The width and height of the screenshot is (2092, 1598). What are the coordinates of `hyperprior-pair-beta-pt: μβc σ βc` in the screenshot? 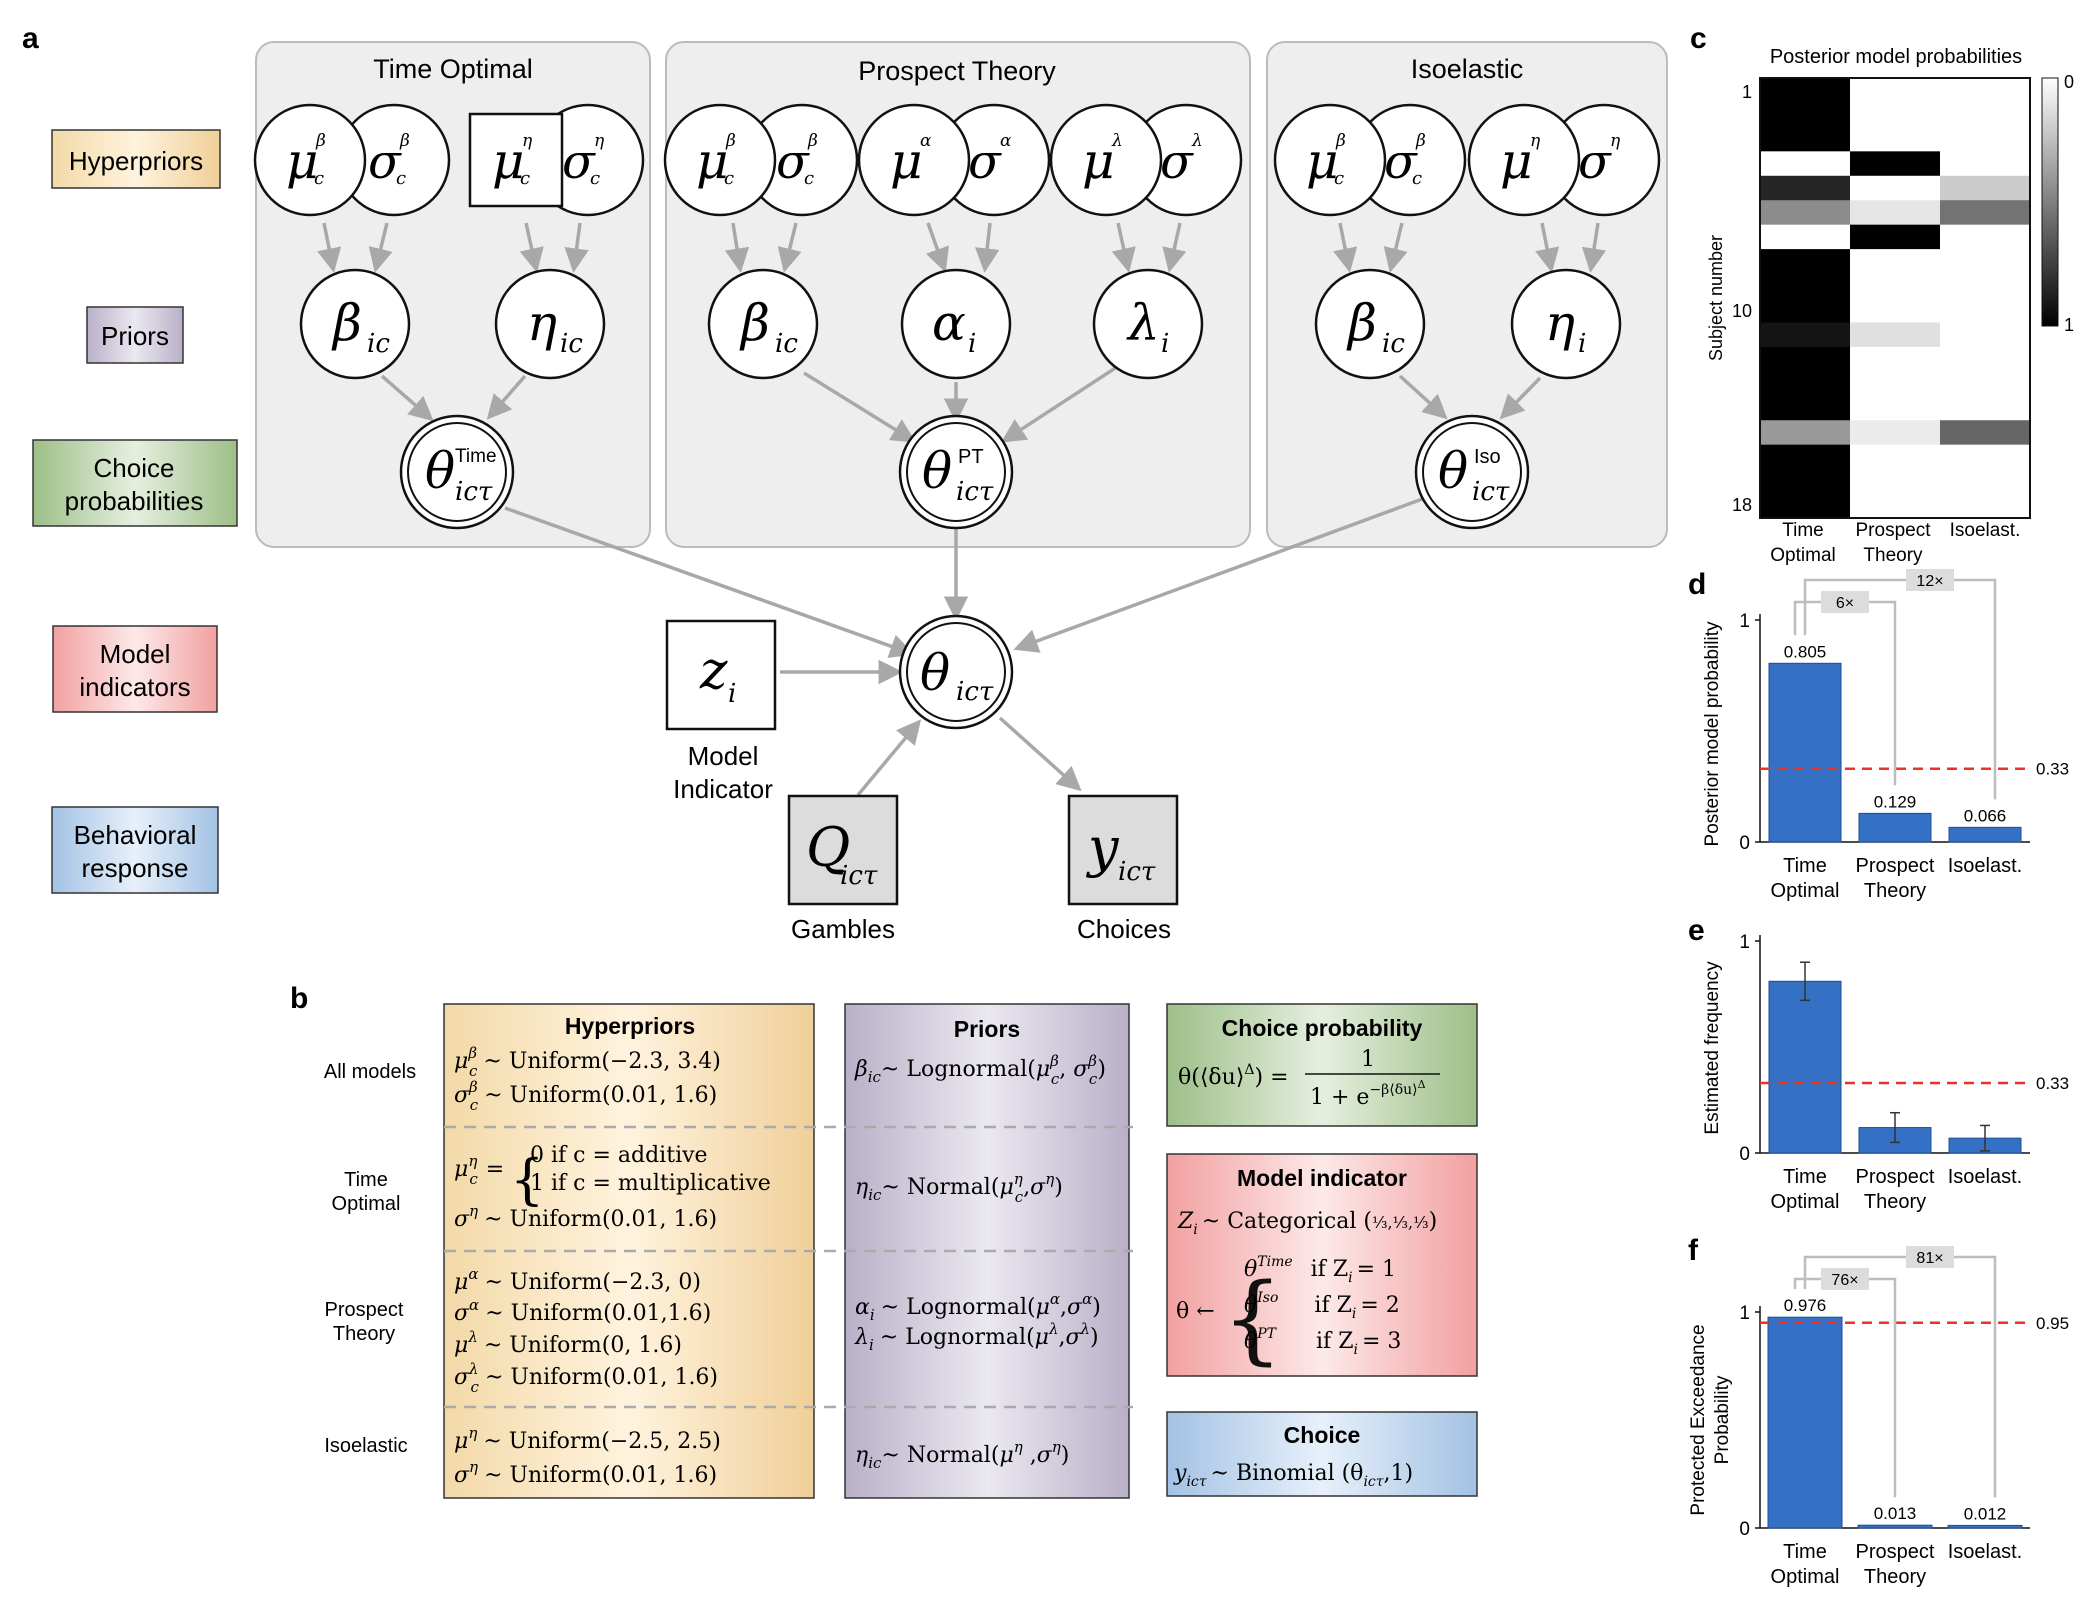 It's located at (761, 160).